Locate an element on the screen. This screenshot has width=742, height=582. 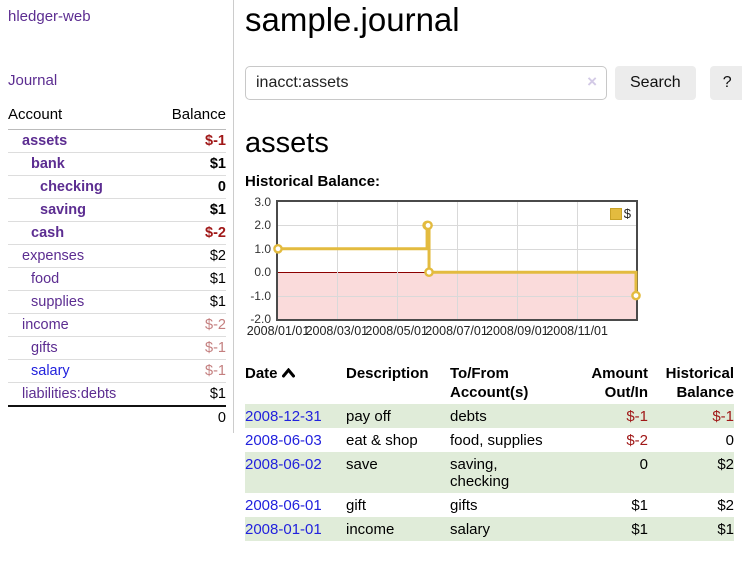
legend-swatch-icon is located at coordinates (615, 213).